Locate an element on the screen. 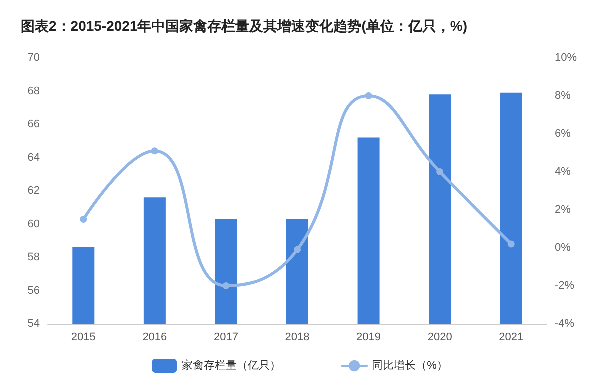  x-tick-label: 2018 is located at coordinates (297, 338).